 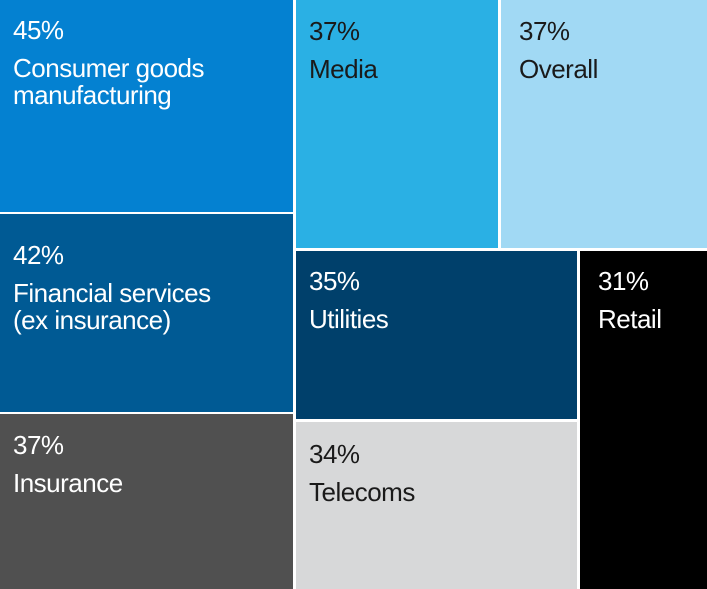 What do you see at coordinates (334, 454) in the screenshot?
I see `tile-value-label: 34%` at bounding box center [334, 454].